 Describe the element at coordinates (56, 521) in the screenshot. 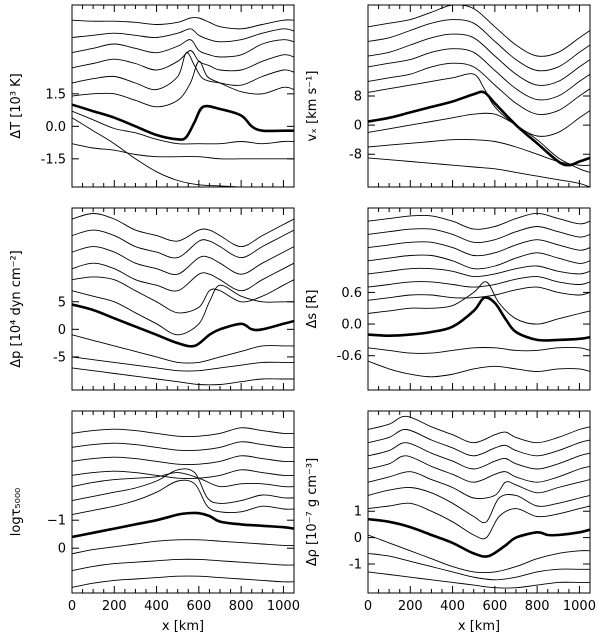

I see `y-tick-label: −1` at that location.